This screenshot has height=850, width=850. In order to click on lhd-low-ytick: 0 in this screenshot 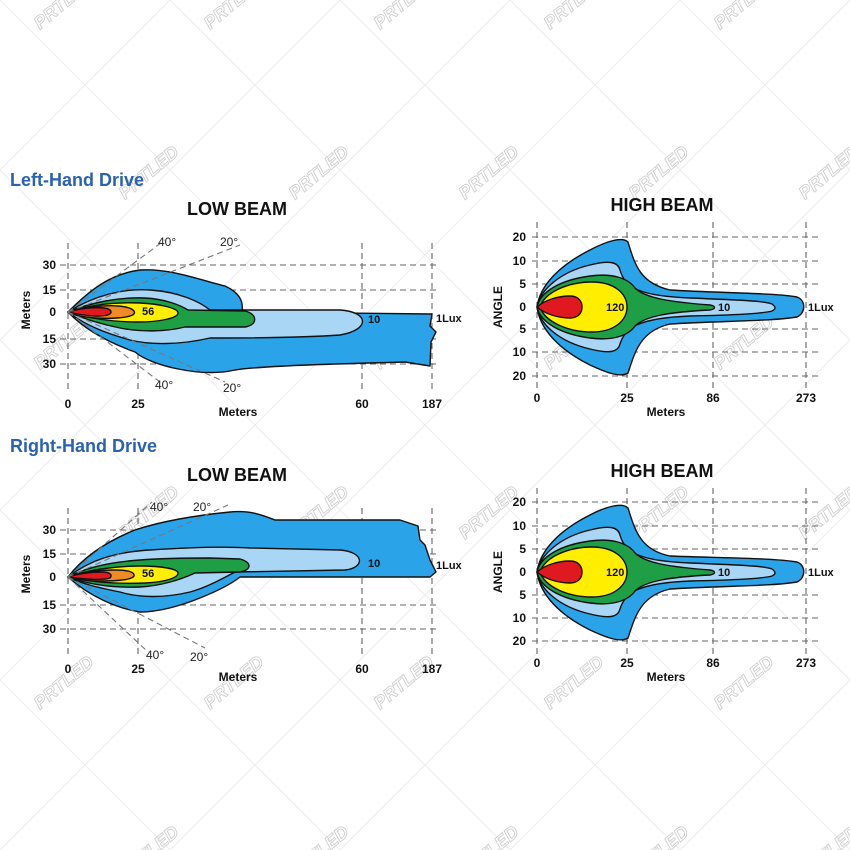, I will do `click(52, 312)`.